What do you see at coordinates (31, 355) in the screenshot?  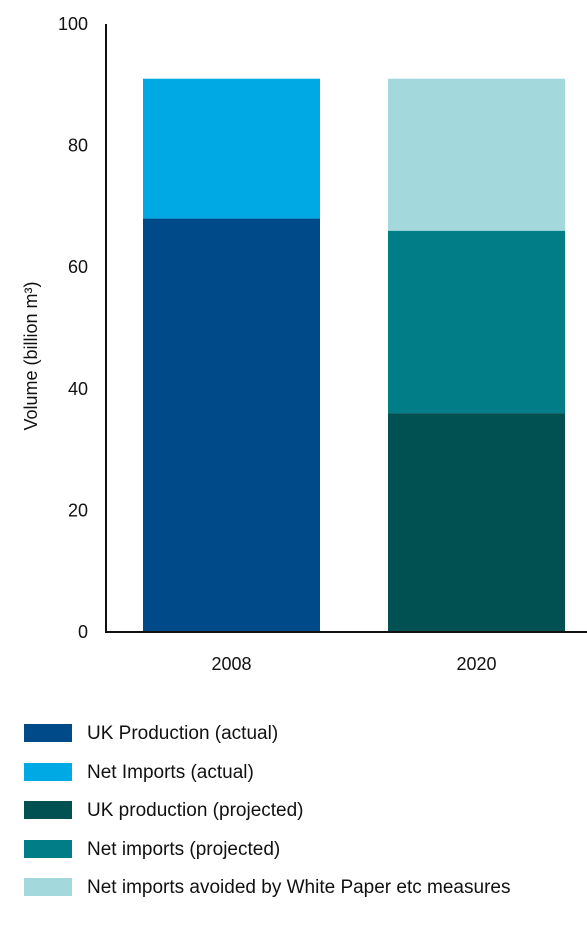 I see `y-axis-title: Volume (billion m³)` at bounding box center [31, 355].